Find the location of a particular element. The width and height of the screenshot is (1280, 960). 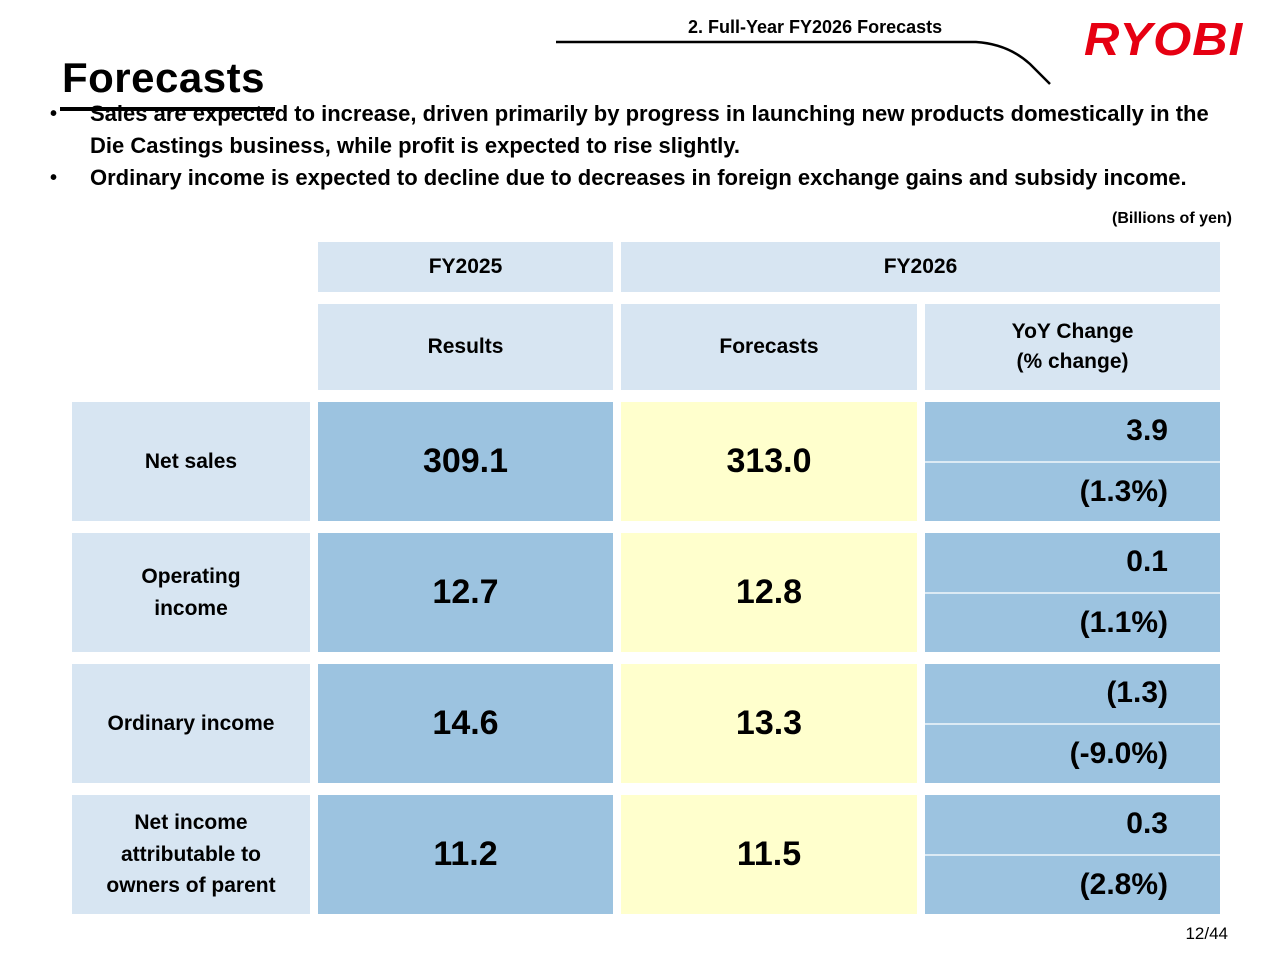

page-title: Forecasts is located at coordinates (167, 83).